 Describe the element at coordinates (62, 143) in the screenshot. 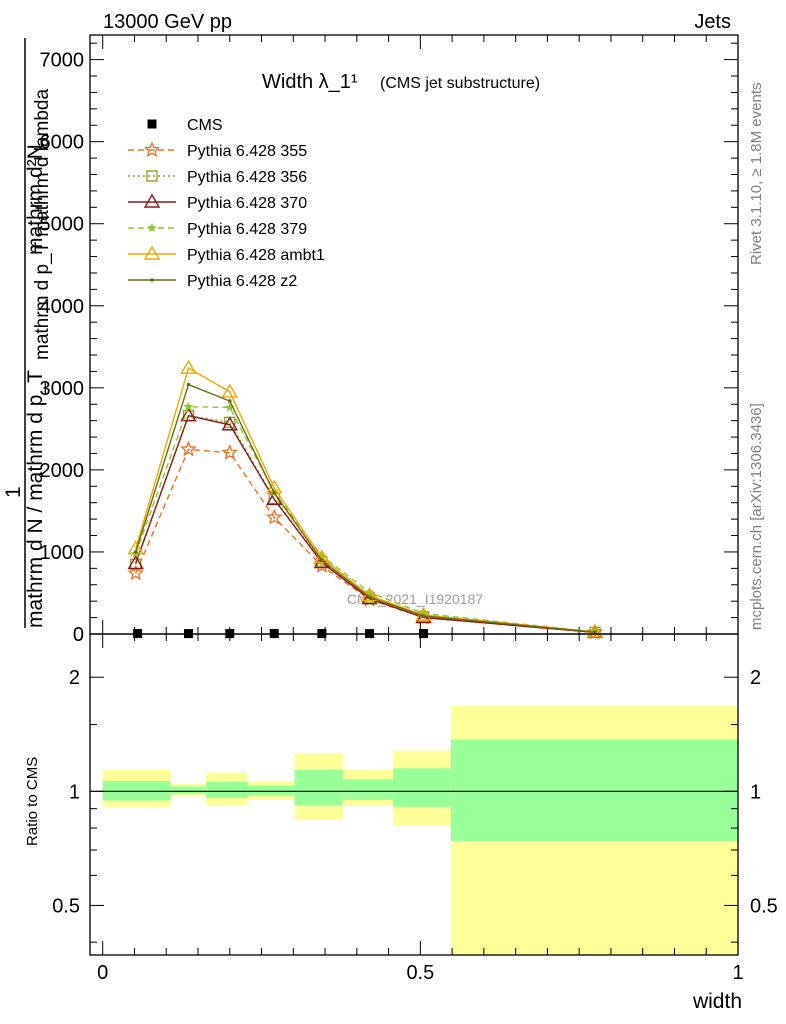

I see `y-tick-label: 6000` at that location.